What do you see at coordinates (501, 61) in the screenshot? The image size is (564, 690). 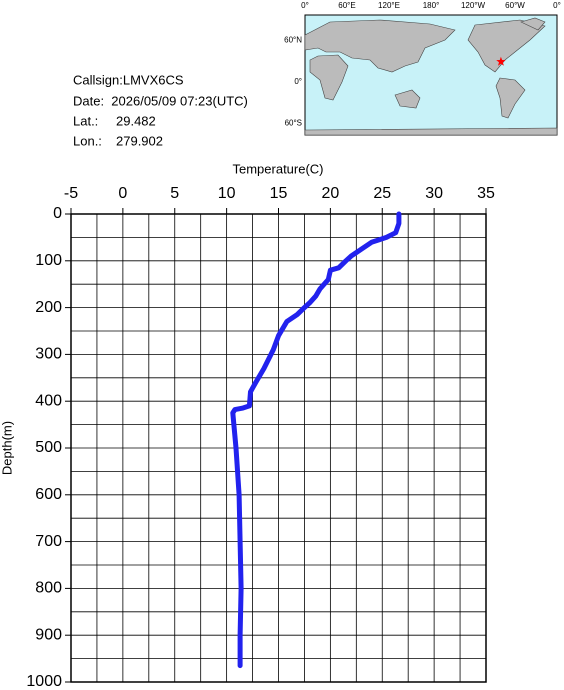 I see `station-marker` at bounding box center [501, 61].